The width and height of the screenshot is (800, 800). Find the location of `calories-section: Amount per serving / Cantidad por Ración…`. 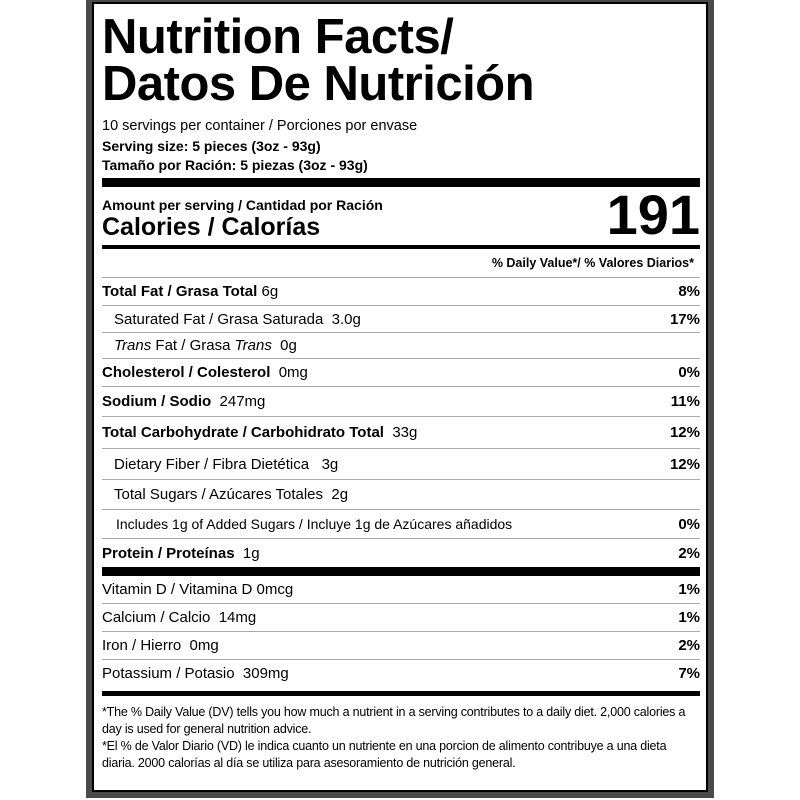

calories-section: Amount per serving / Cantidad por Ración… is located at coordinates (401, 216).